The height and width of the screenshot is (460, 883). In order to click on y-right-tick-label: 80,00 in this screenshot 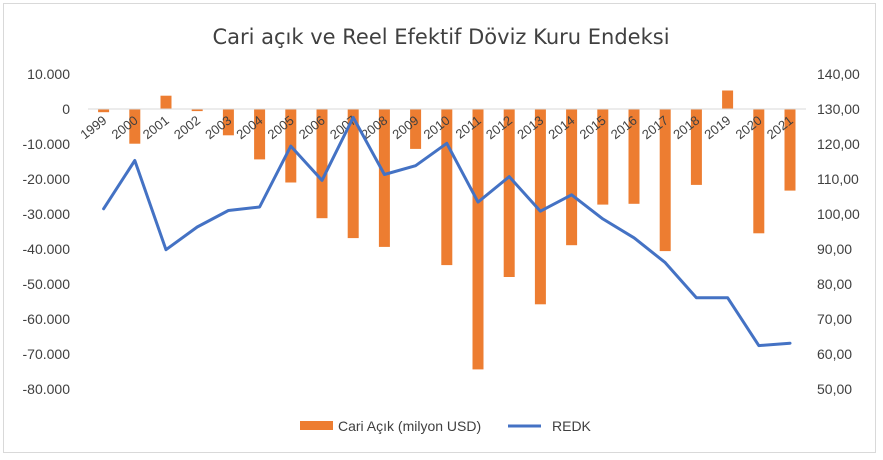, I will do `click(834, 284)`.